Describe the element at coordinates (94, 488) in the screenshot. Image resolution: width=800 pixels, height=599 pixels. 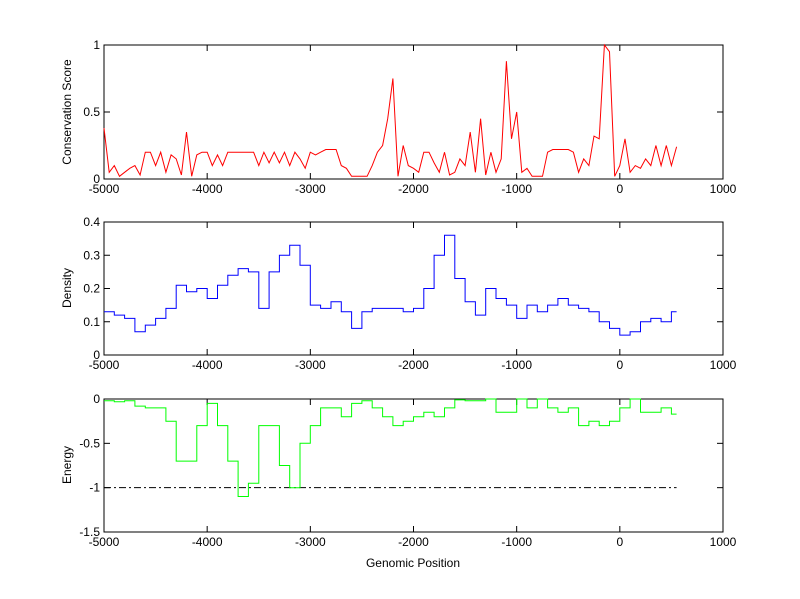
I see `y-tick-label: -1` at that location.